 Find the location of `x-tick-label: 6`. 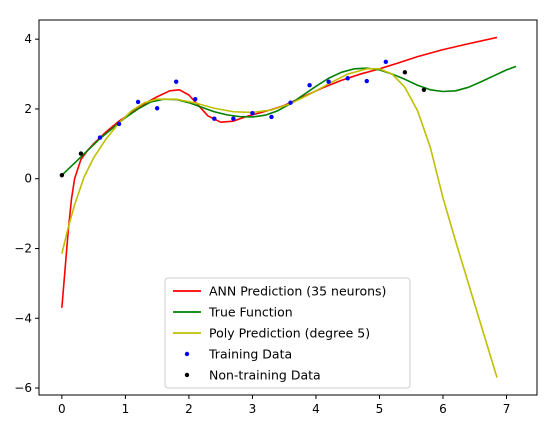

x-tick-label: 6 is located at coordinates (443, 409).